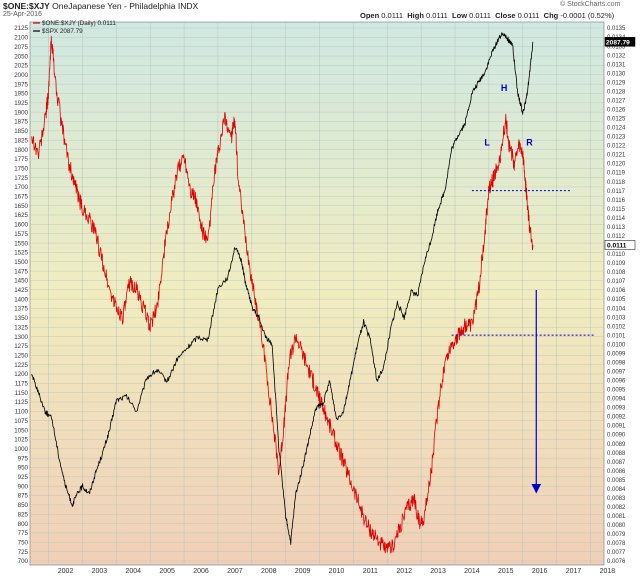  What do you see at coordinates (616, 219) in the screenshot?
I see `right-tick-label: 0.0114` at bounding box center [616, 219].